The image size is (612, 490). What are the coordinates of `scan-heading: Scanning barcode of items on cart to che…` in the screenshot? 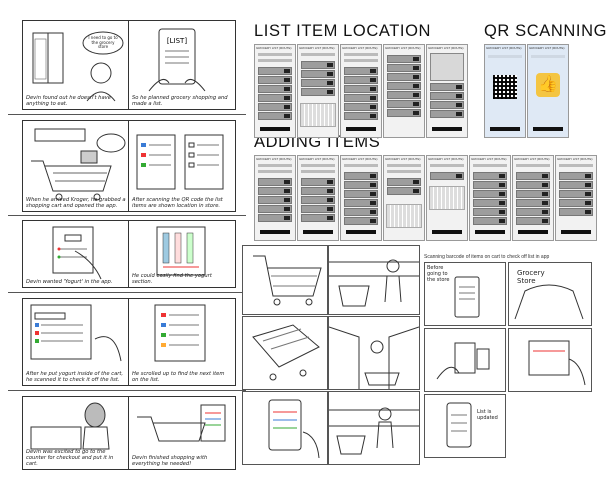 It's located at (487, 257).